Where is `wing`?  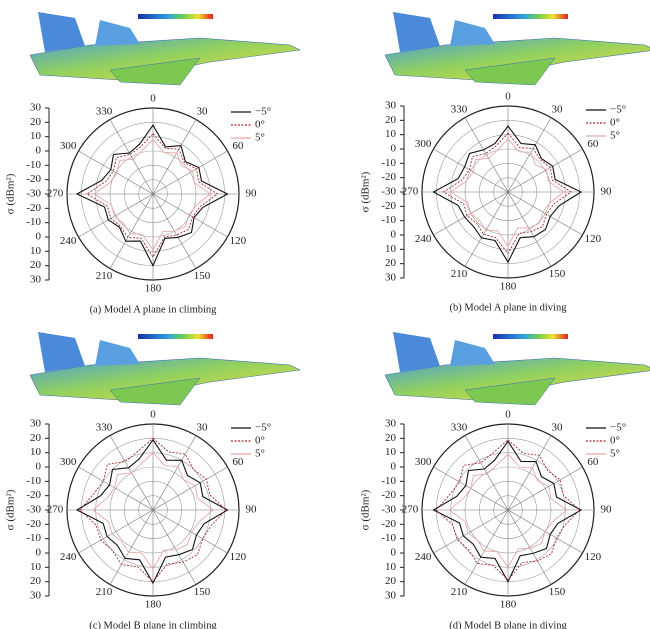 wing is located at coordinates (155, 391).